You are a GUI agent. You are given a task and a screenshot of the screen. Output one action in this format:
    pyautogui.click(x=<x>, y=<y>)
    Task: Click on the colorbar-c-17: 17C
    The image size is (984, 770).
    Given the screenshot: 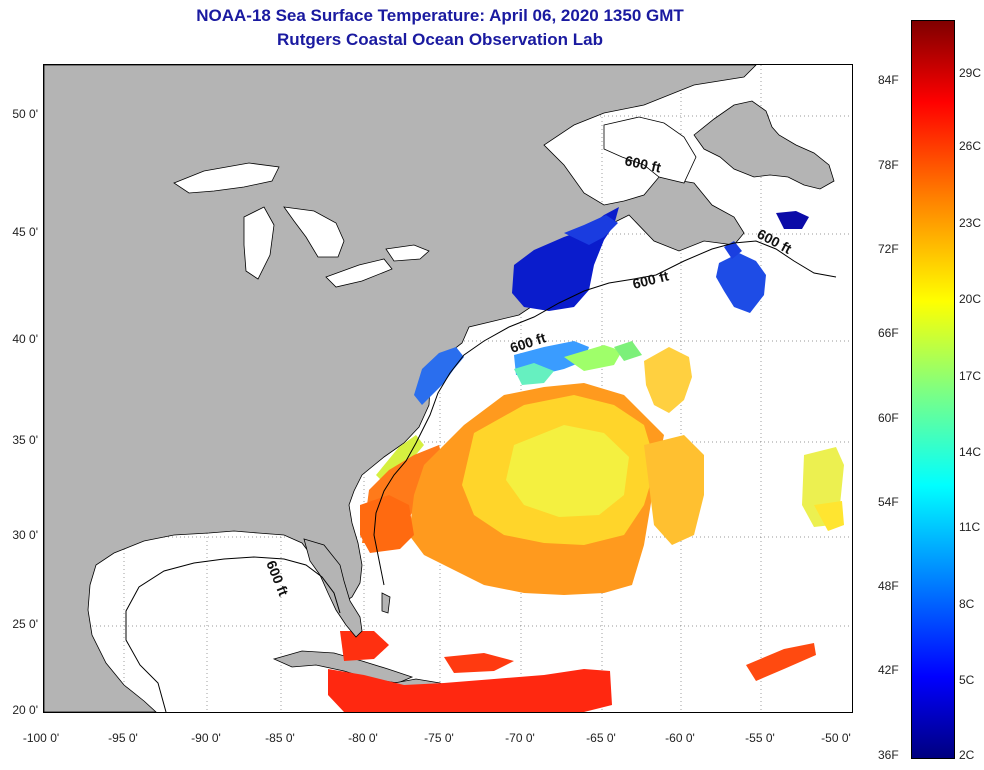 What is the action you would take?
    pyautogui.click(x=970, y=376)
    